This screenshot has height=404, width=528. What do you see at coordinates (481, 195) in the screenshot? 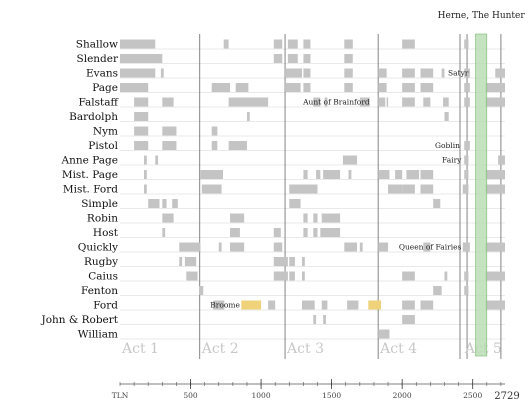
I see `highlight-band-rect` at bounding box center [481, 195].